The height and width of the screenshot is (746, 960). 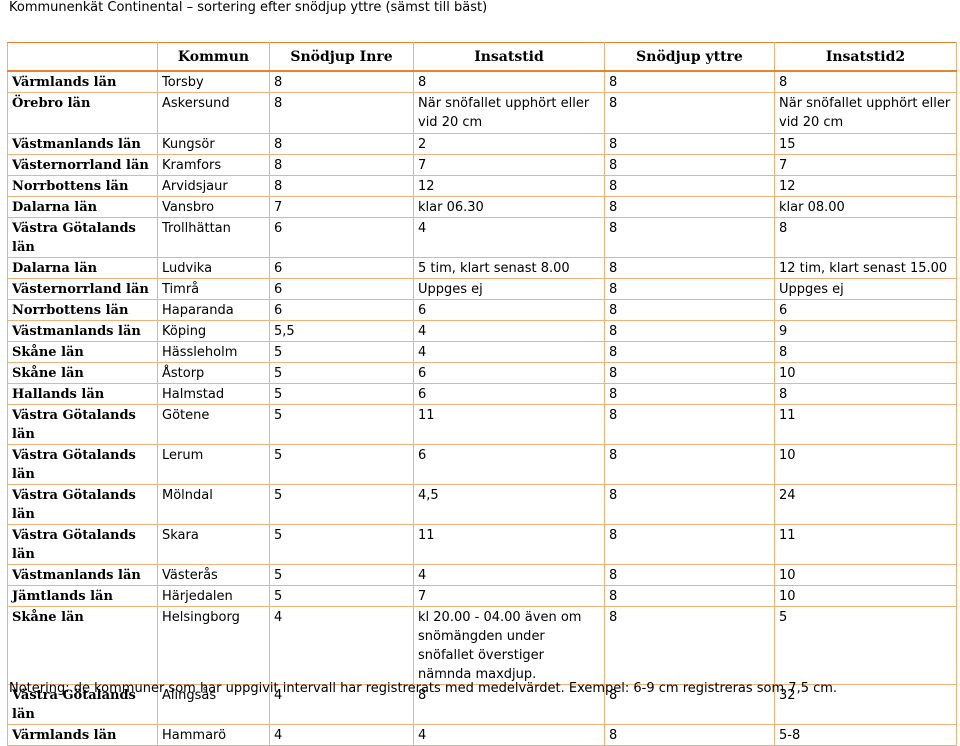 What do you see at coordinates (213, 735) in the screenshot?
I see `kommun-cell: Hammarö` at bounding box center [213, 735].